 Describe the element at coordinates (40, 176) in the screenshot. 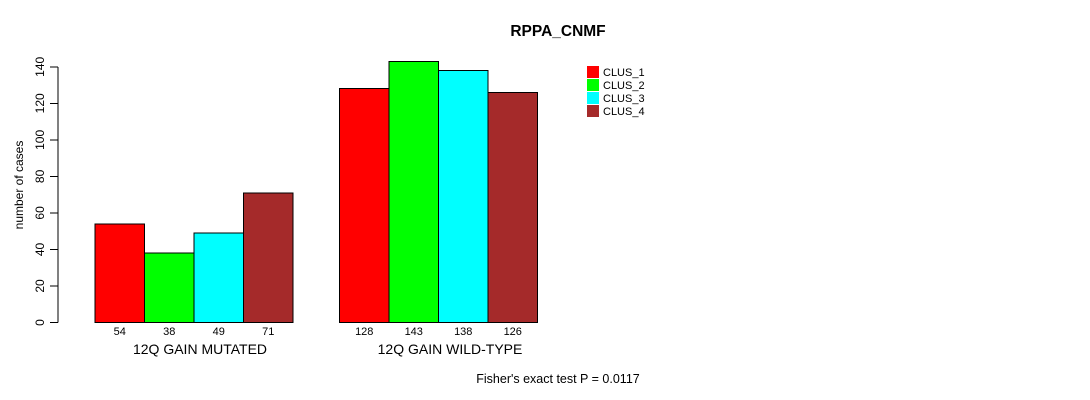

I see `y-tick-label: 80` at that location.